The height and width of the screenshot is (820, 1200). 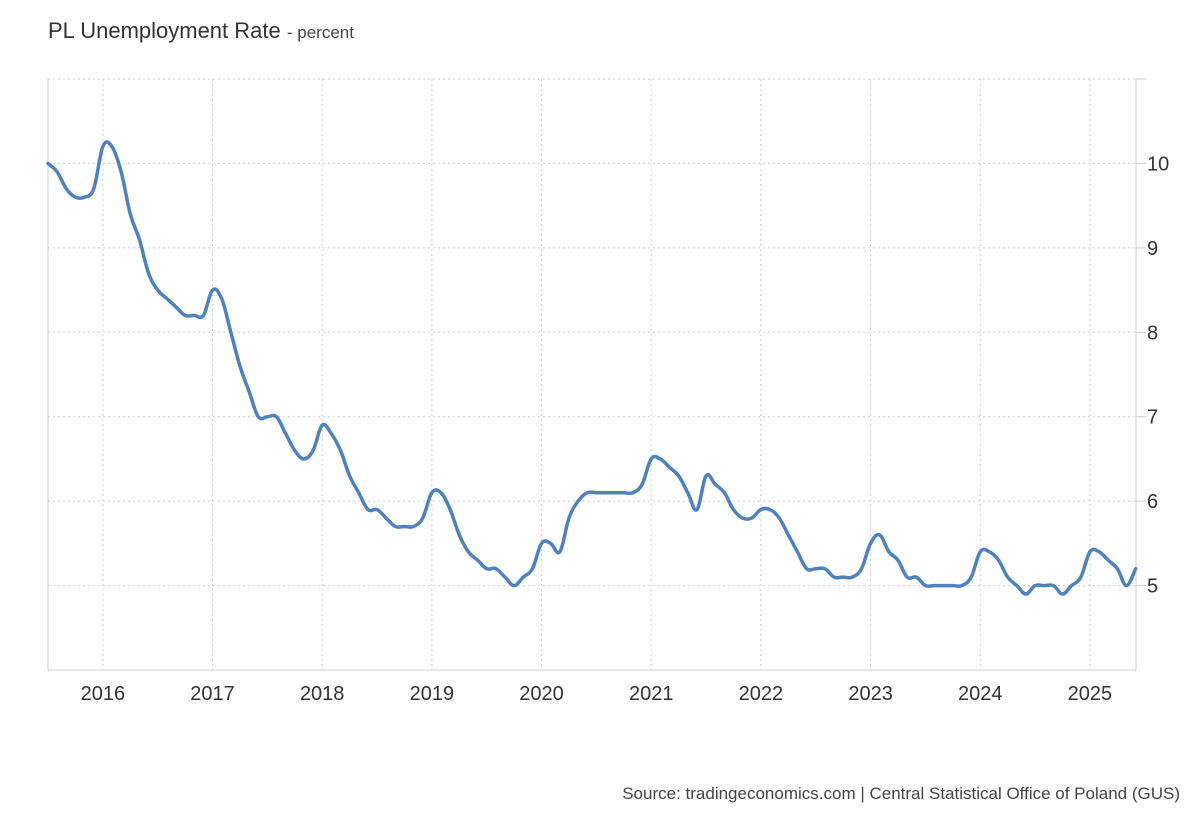 I want to click on x-tick-label: 2018, so click(x=322, y=694).